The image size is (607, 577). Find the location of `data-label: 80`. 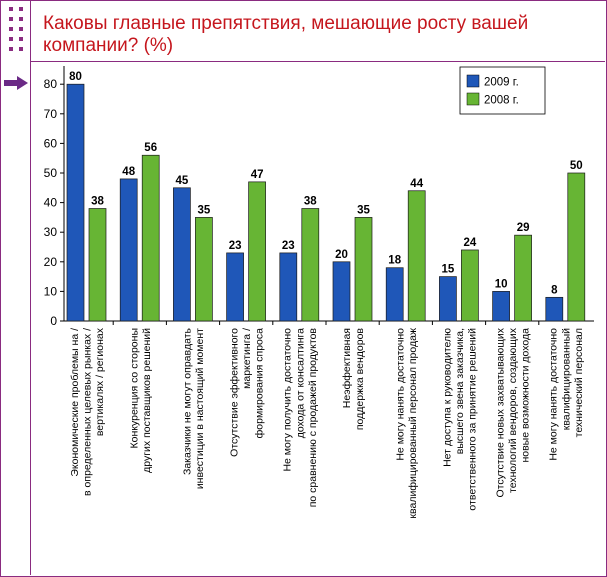

data-label: 80 is located at coordinates (75, 77).